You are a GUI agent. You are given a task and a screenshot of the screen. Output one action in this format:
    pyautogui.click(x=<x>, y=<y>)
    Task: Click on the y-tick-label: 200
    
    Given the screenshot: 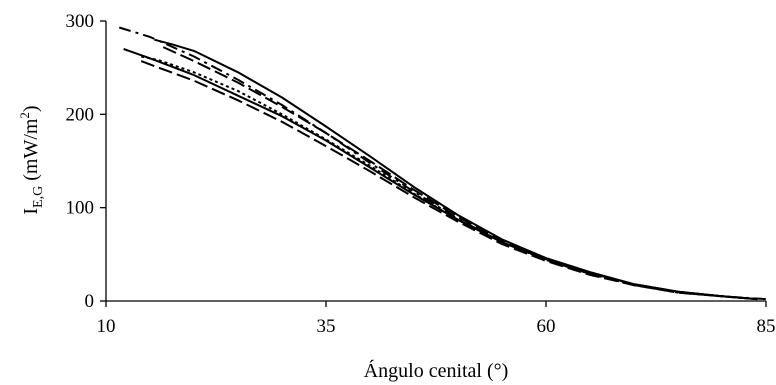 What is the action you would take?
    pyautogui.click(x=80, y=114)
    